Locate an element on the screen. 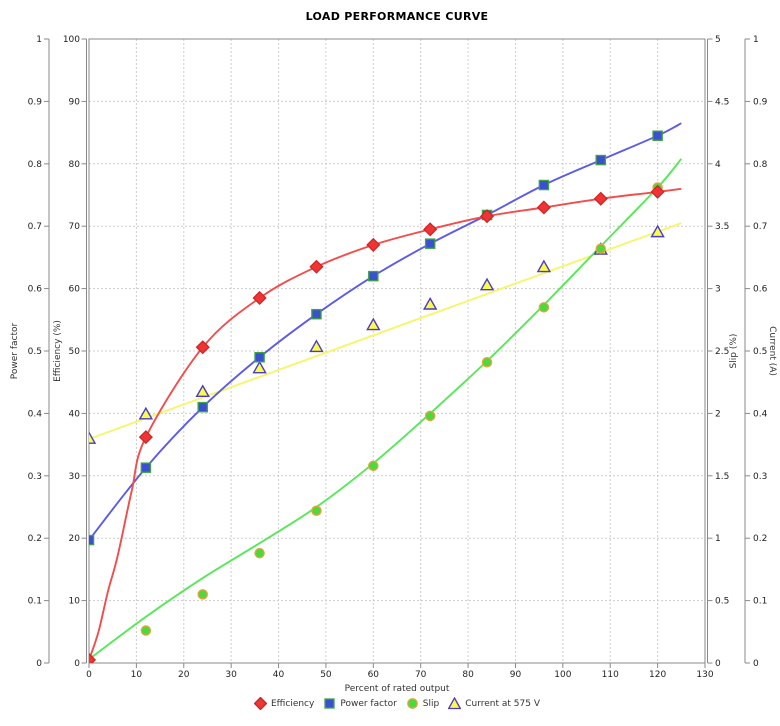 The width and height of the screenshot is (780, 726). current-tick-label: 1 is located at coordinates (756, 40).